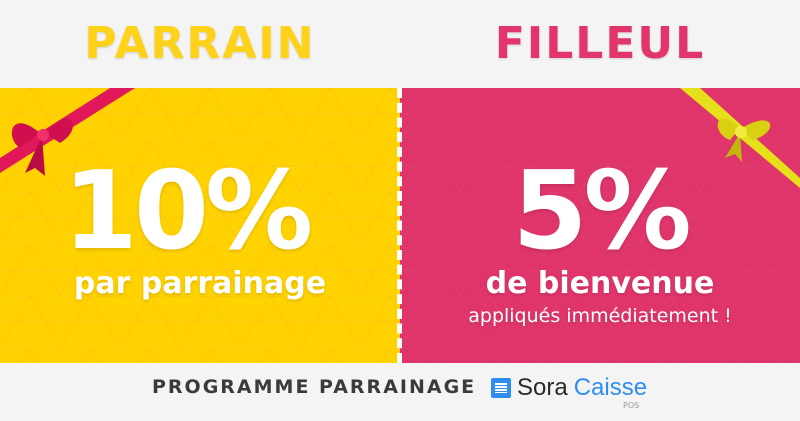 This screenshot has width=800, height=421. Describe the element at coordinates (600, 316) in the screenshot. I see `filleul-note: appliqués immédiatement !` at that location.